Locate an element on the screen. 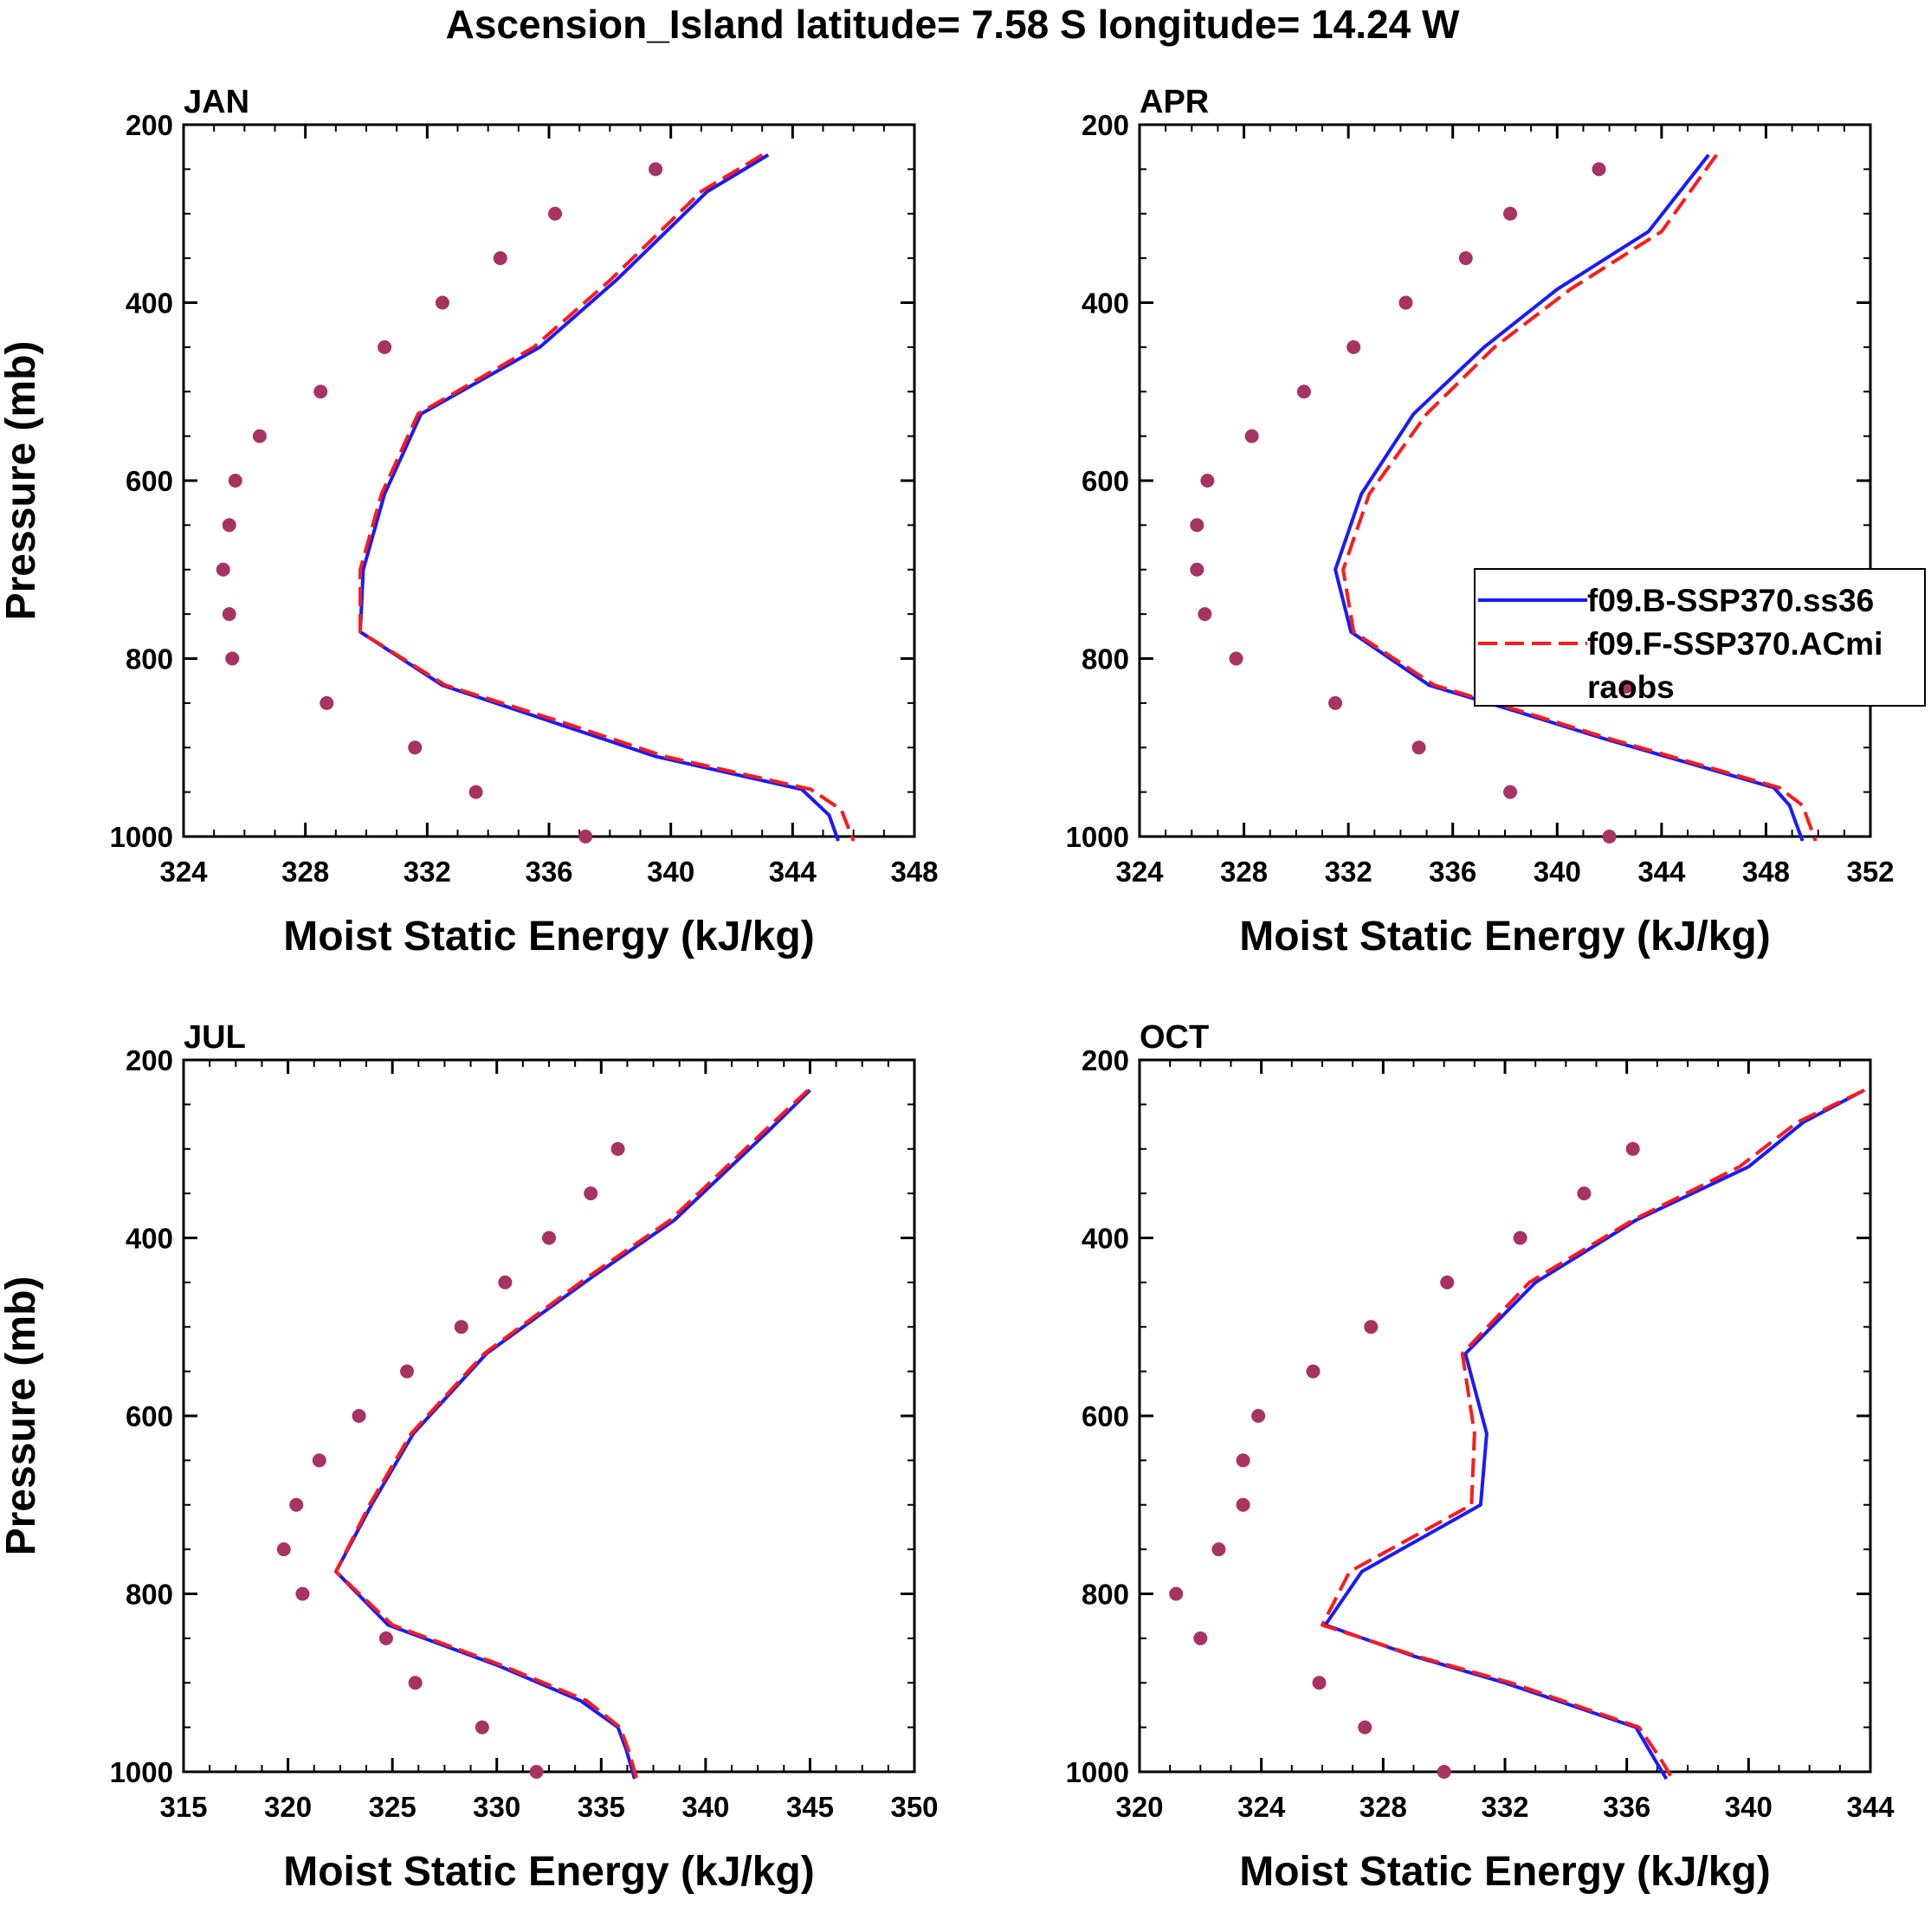 Image resolution: width=1931 pixels, height=1932 pixels. y-tick-label: 200 is located at coordinates (1105, 125).